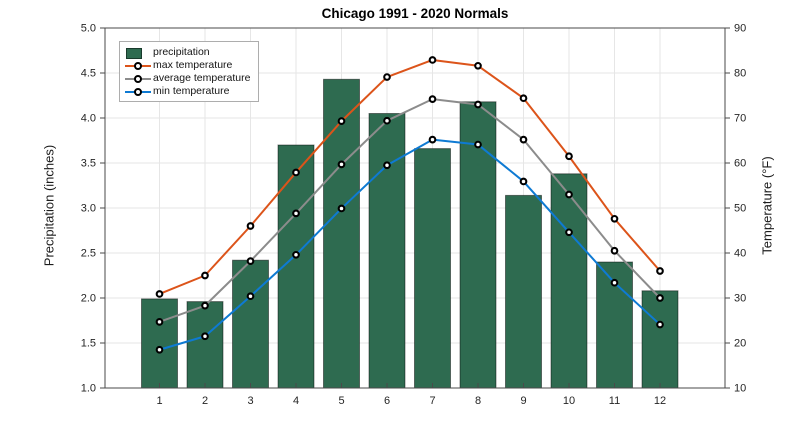  I want to click on x-tick-label: 10, so click(569, 401).